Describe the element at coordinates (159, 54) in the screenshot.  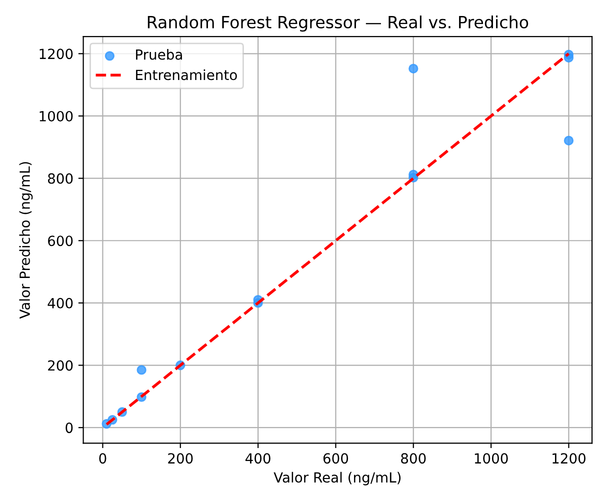
I see `legend-label: Prueba` at that location.